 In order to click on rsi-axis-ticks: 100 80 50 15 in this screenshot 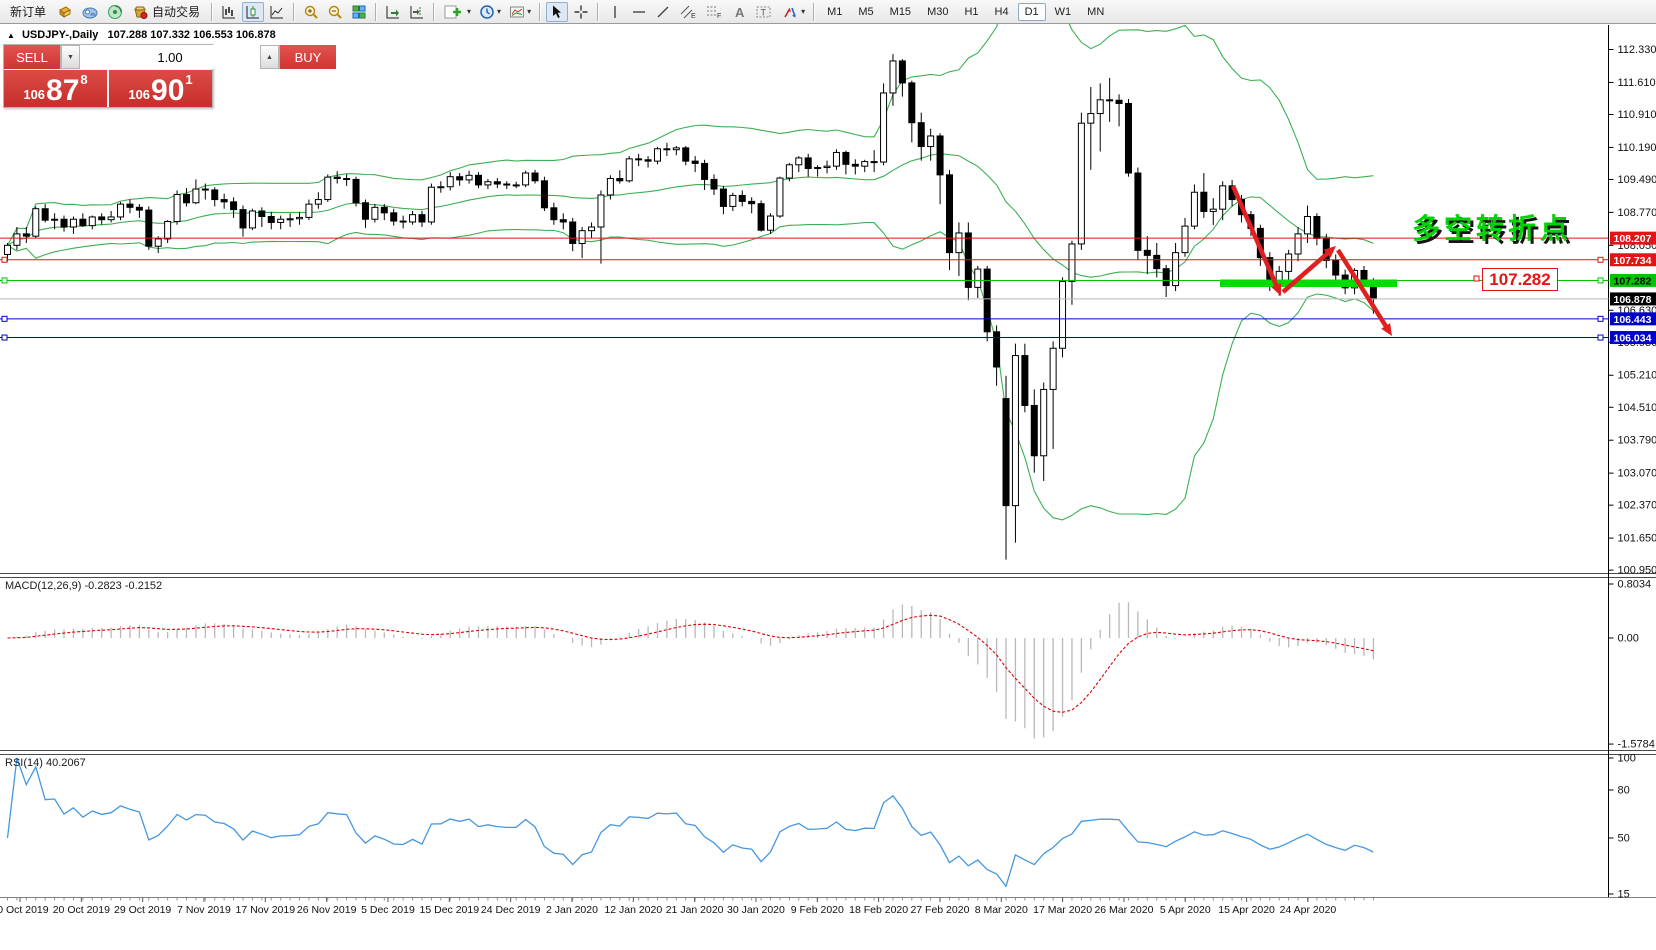, I will do `click(1622, 827)`.